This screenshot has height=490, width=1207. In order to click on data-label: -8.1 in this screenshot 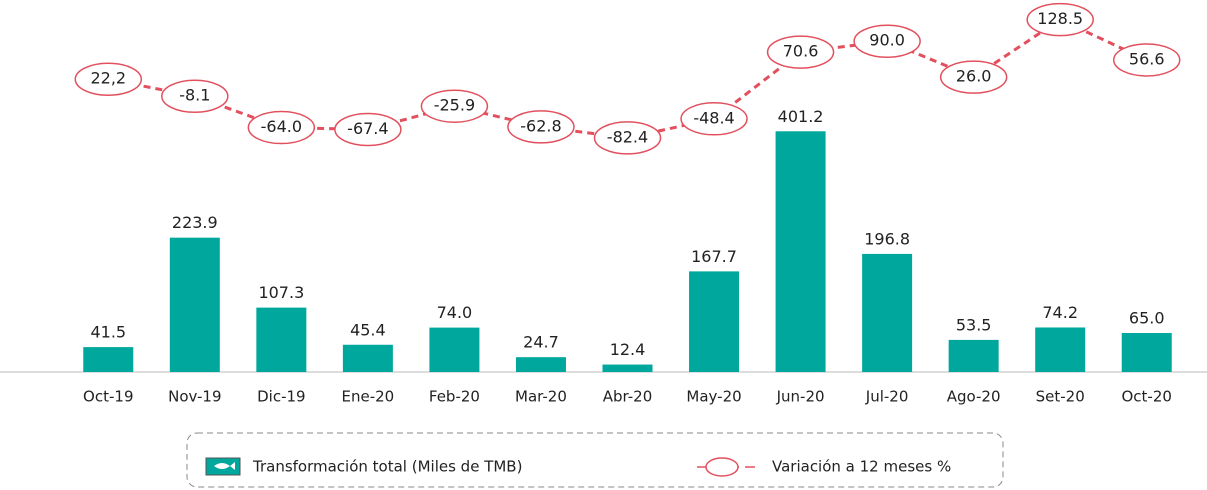, I will do `click(194, 95)`.